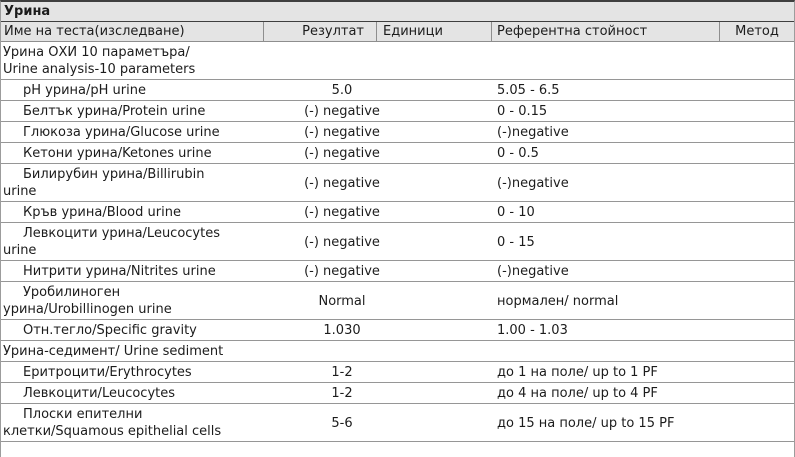 The image size is (795, 457). Describe the element at coordinates (117, 153) in the screenshot. I see `test-name-cell: Кетони урина/Ketones urine` at that location.